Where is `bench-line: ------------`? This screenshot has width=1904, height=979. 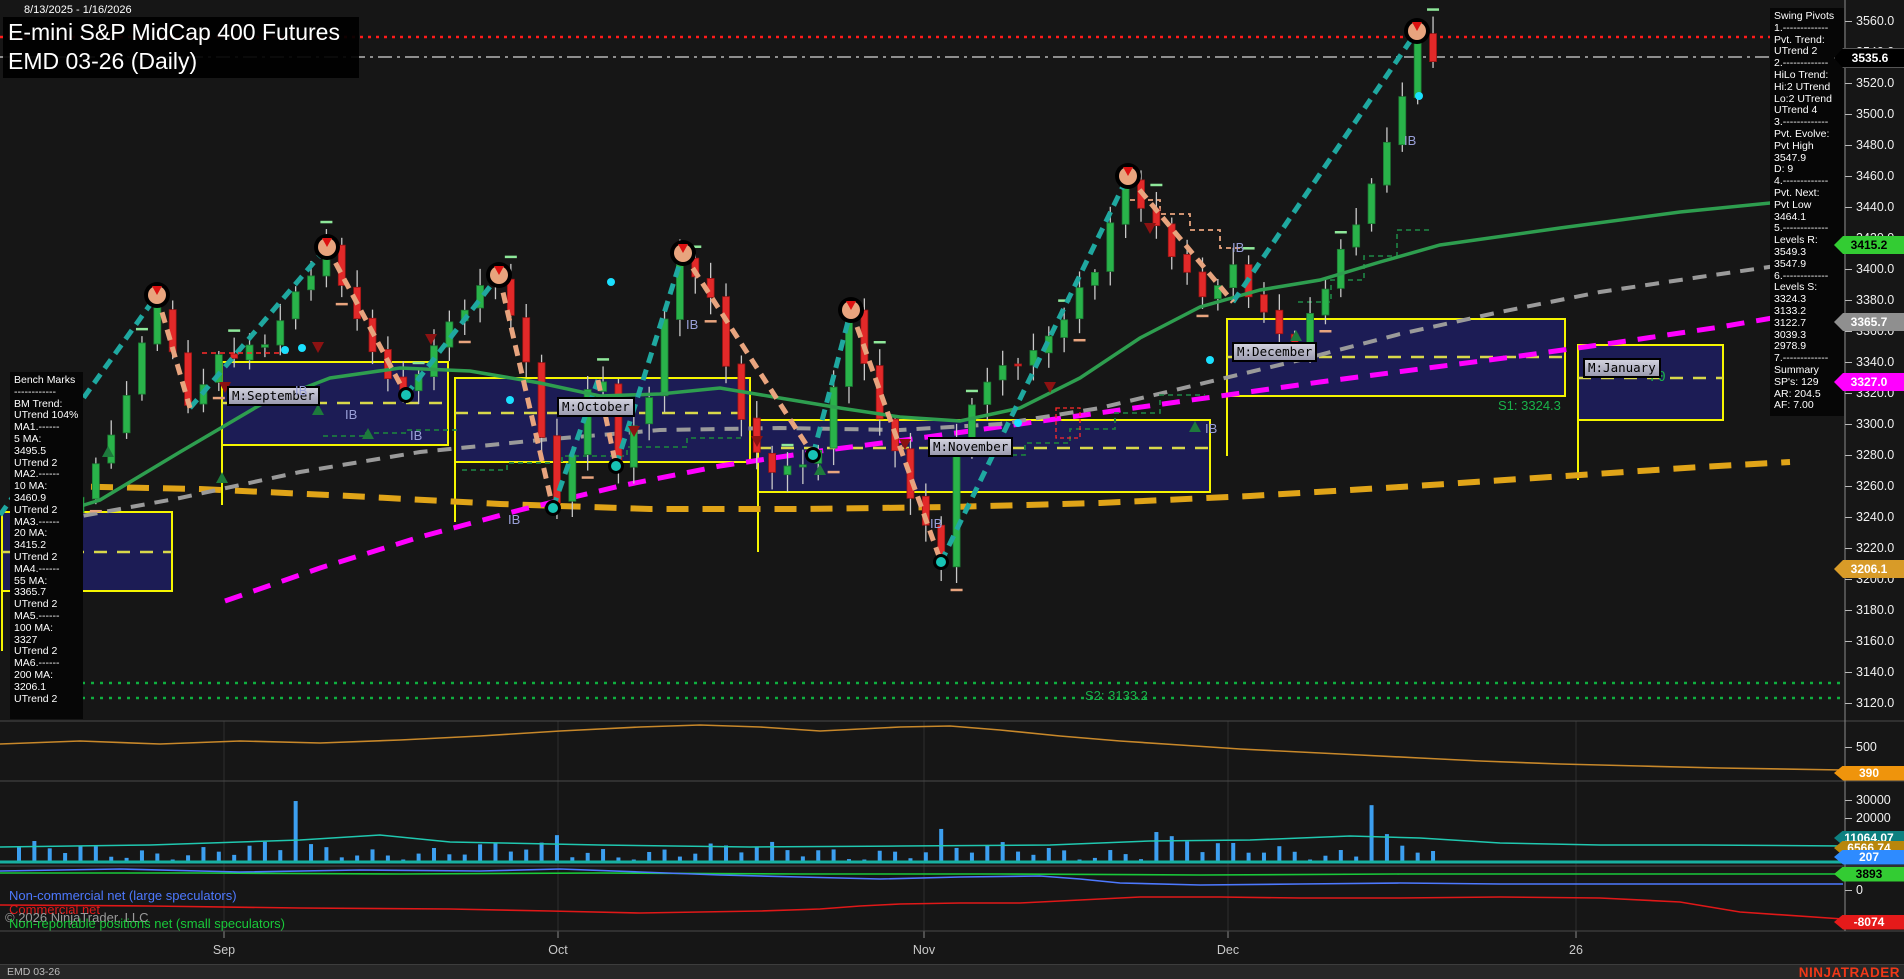 bench-line: ------------ is located at coordinates (35, 391).